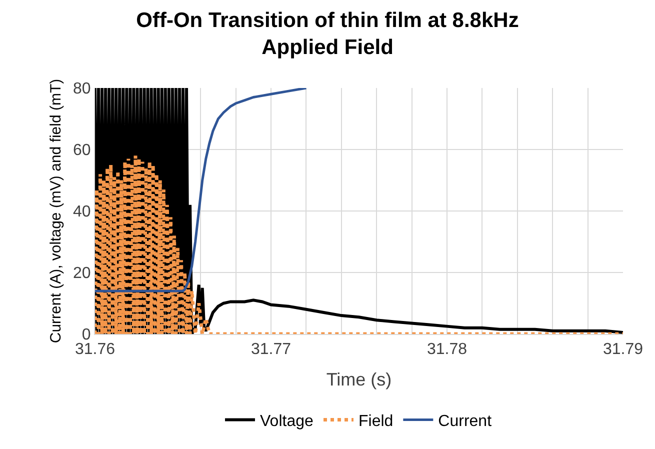 This screenshot has height=449, width=655. I want to click on x-tick-label: 31.77, so click(271, 349).